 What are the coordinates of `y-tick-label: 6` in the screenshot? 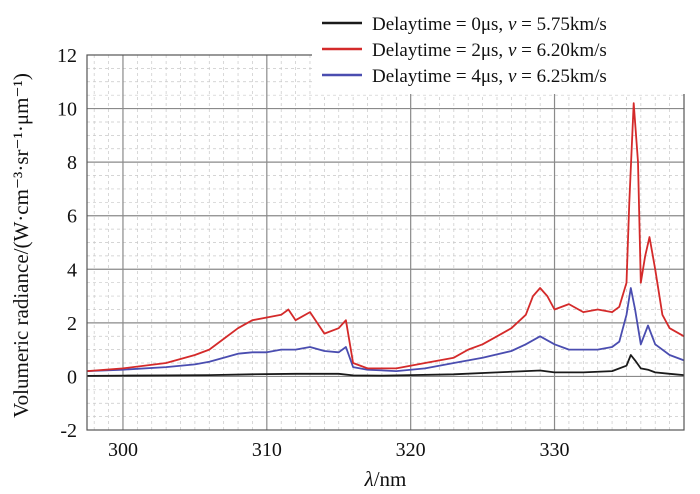 It's located at (72, 217).